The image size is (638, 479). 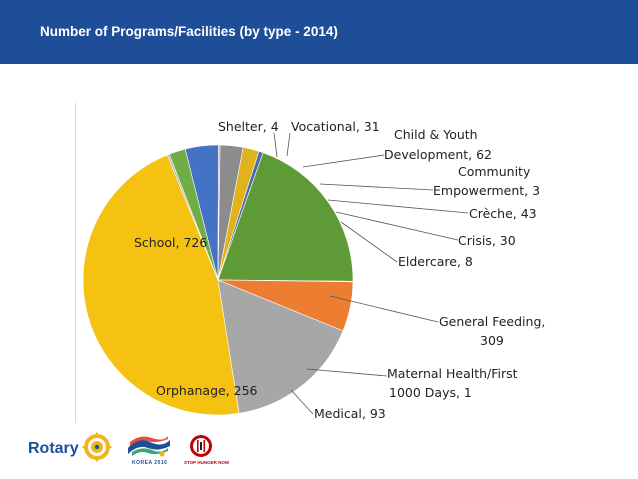 What do you see at coordinates (319, 454) in the screenshot?
I see `footer: Rotary KOREA 2016 STOP HUNGER NOW` at bounding box center [319, 454].